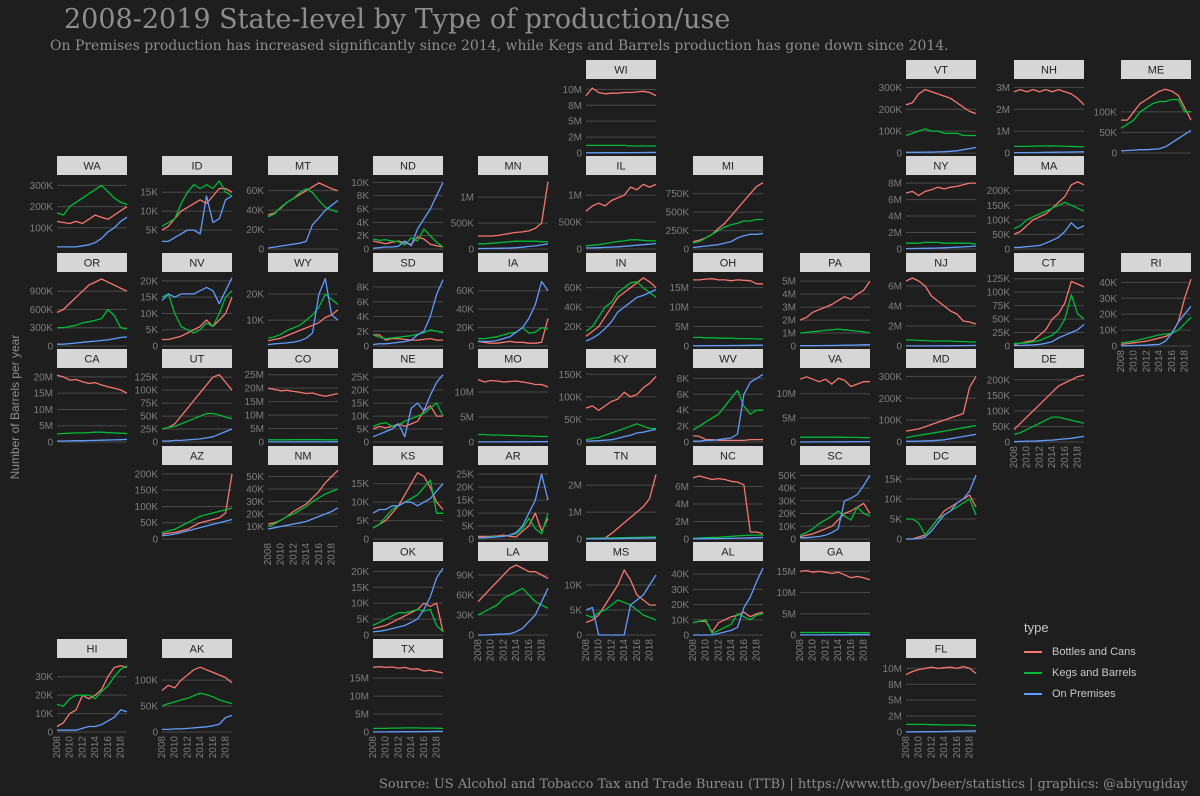 Image resolution: width=1200 pixels, height=796 pixels. What do you see at coordinates (529, 650) in the screenshot?
I see `x-tick-la: 2016` at bounding box center [529, 650].